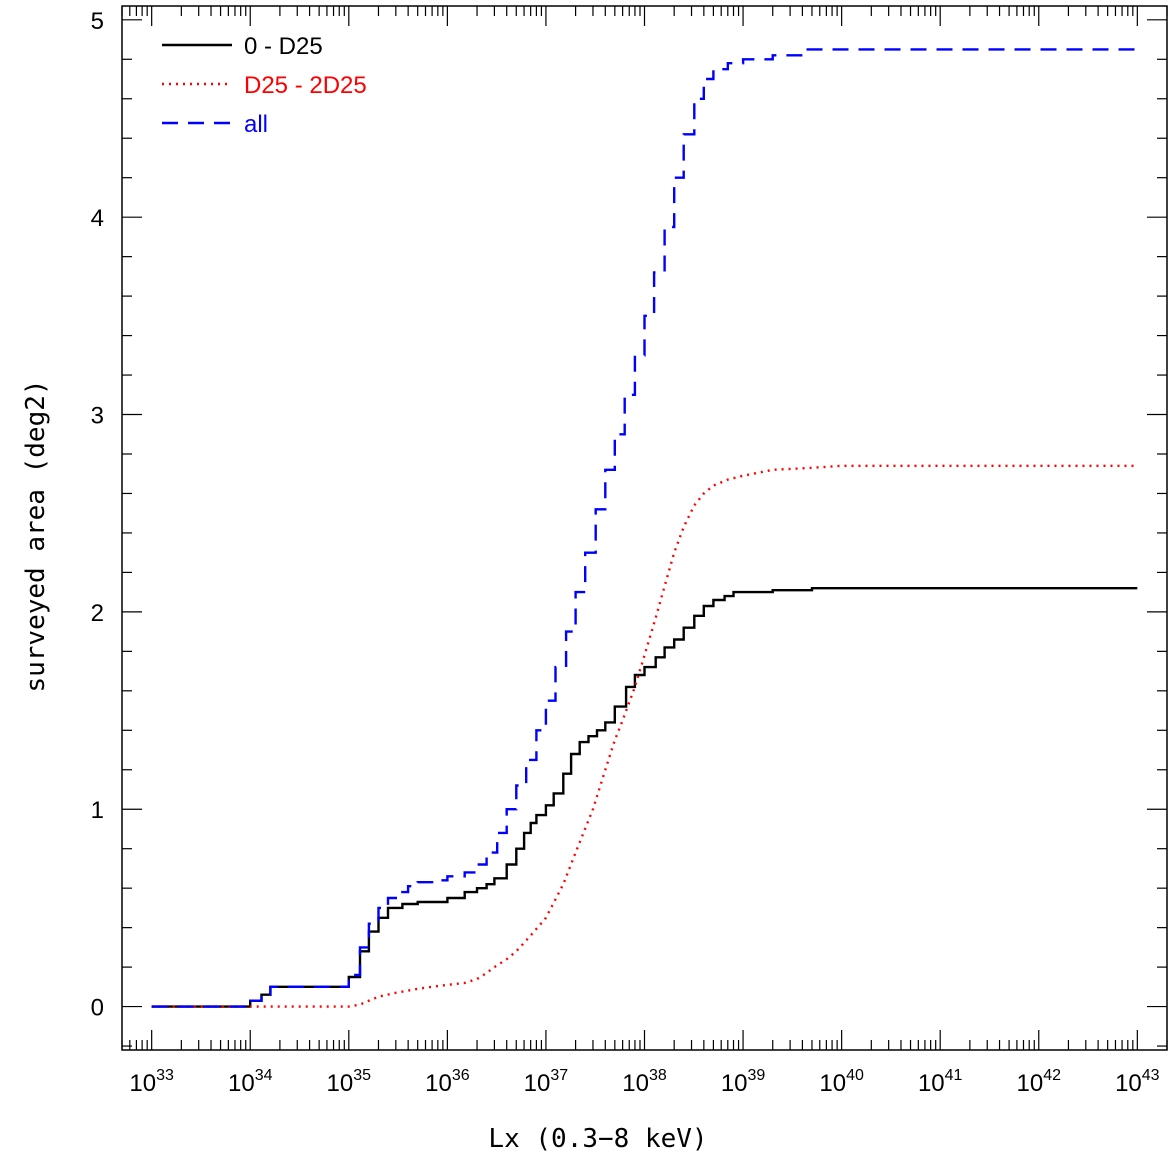 This screenshot has height=1161, width=1169. What do you see at coordinates (97, 1008) in the screenshot?
I see `y-tick-label: 0` at bounding box center [97, 1008].